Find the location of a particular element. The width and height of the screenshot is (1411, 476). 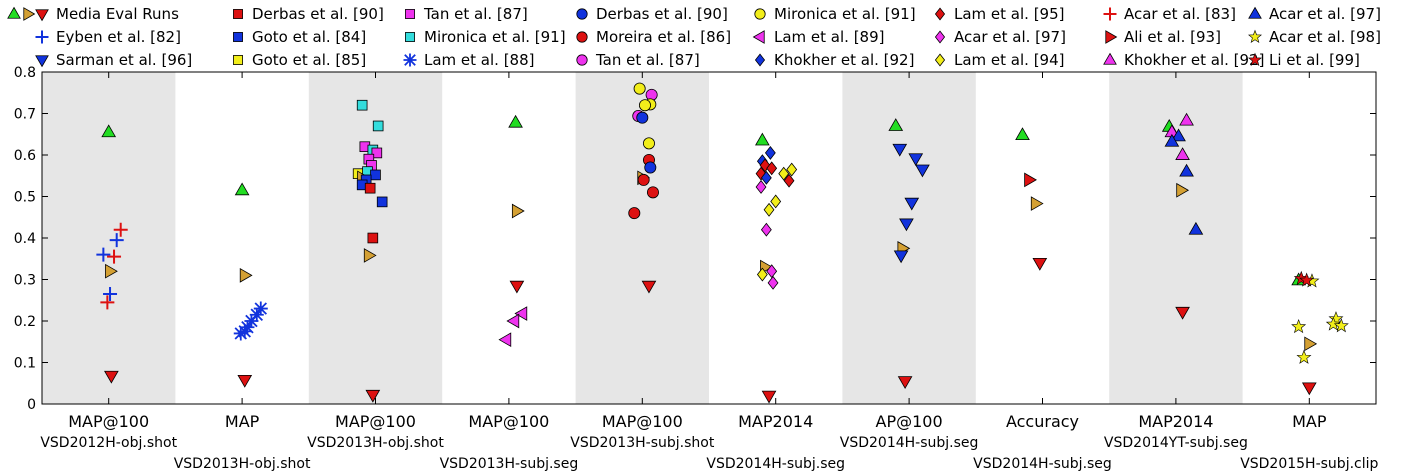

legend-entry: Sarman et al. [96] is located at coordinates (113, 60).